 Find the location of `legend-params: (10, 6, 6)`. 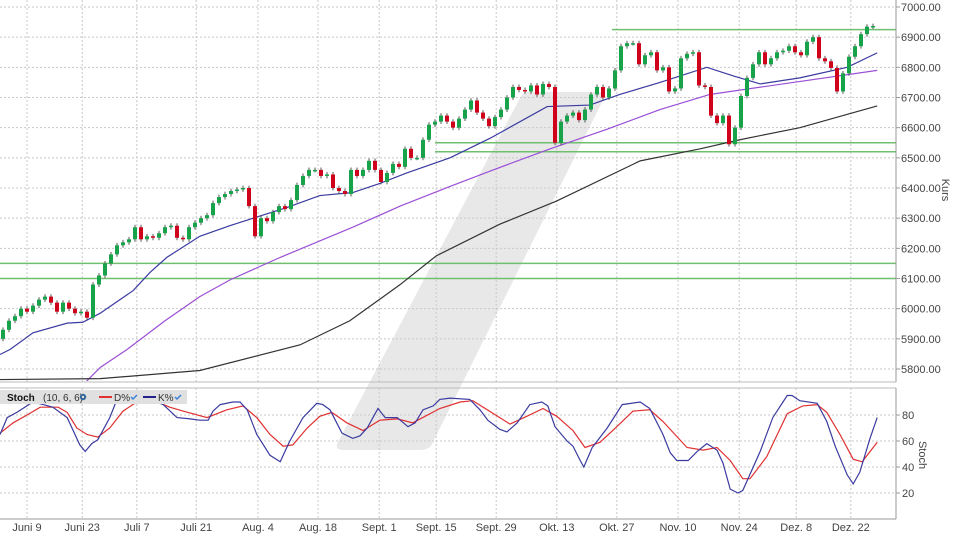

legend-params: (10, 6, 6) is located at coordinates (63, 398).